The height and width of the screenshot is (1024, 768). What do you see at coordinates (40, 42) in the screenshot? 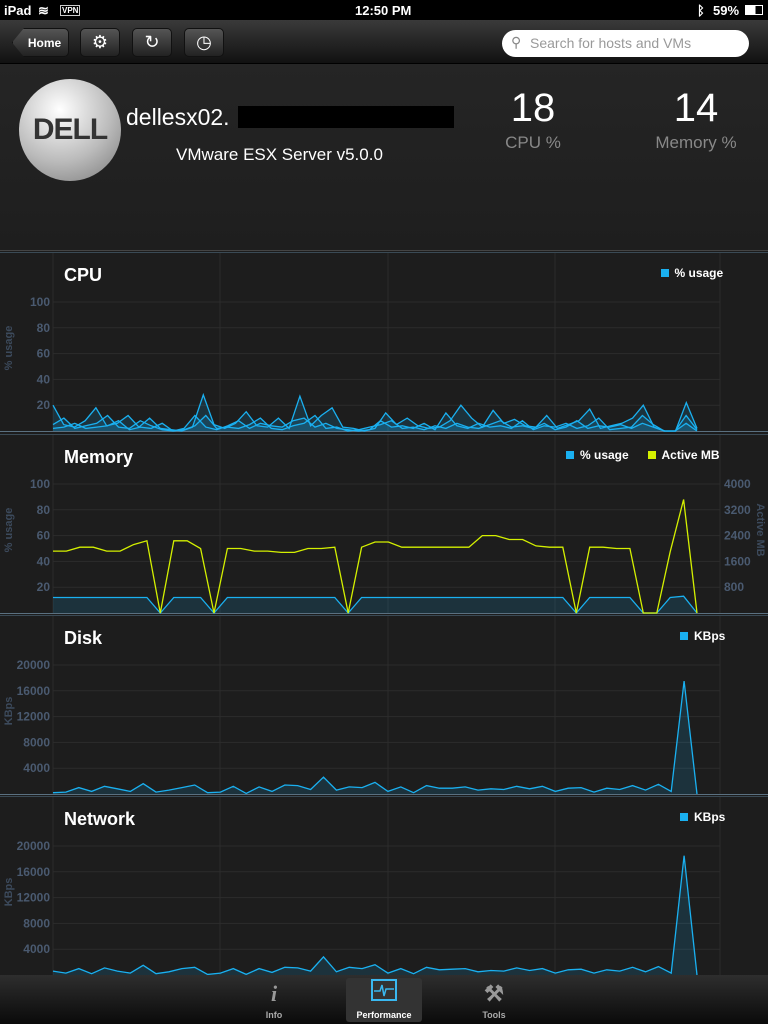
I see `home-button: Home` at bounding box center [40, 42].